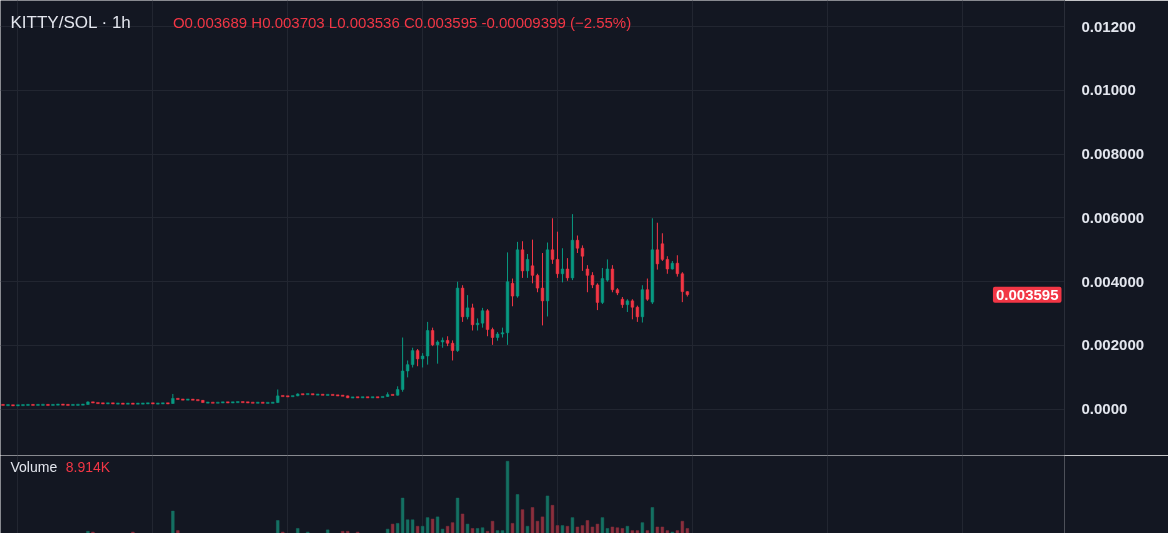  Describe the element at coordinates (402, 22) in the screenshot. I see `annotation: O0.003689 H0.003703 L0.003536 C0.003595 -0.00009399 (−2.55%)` at that location.